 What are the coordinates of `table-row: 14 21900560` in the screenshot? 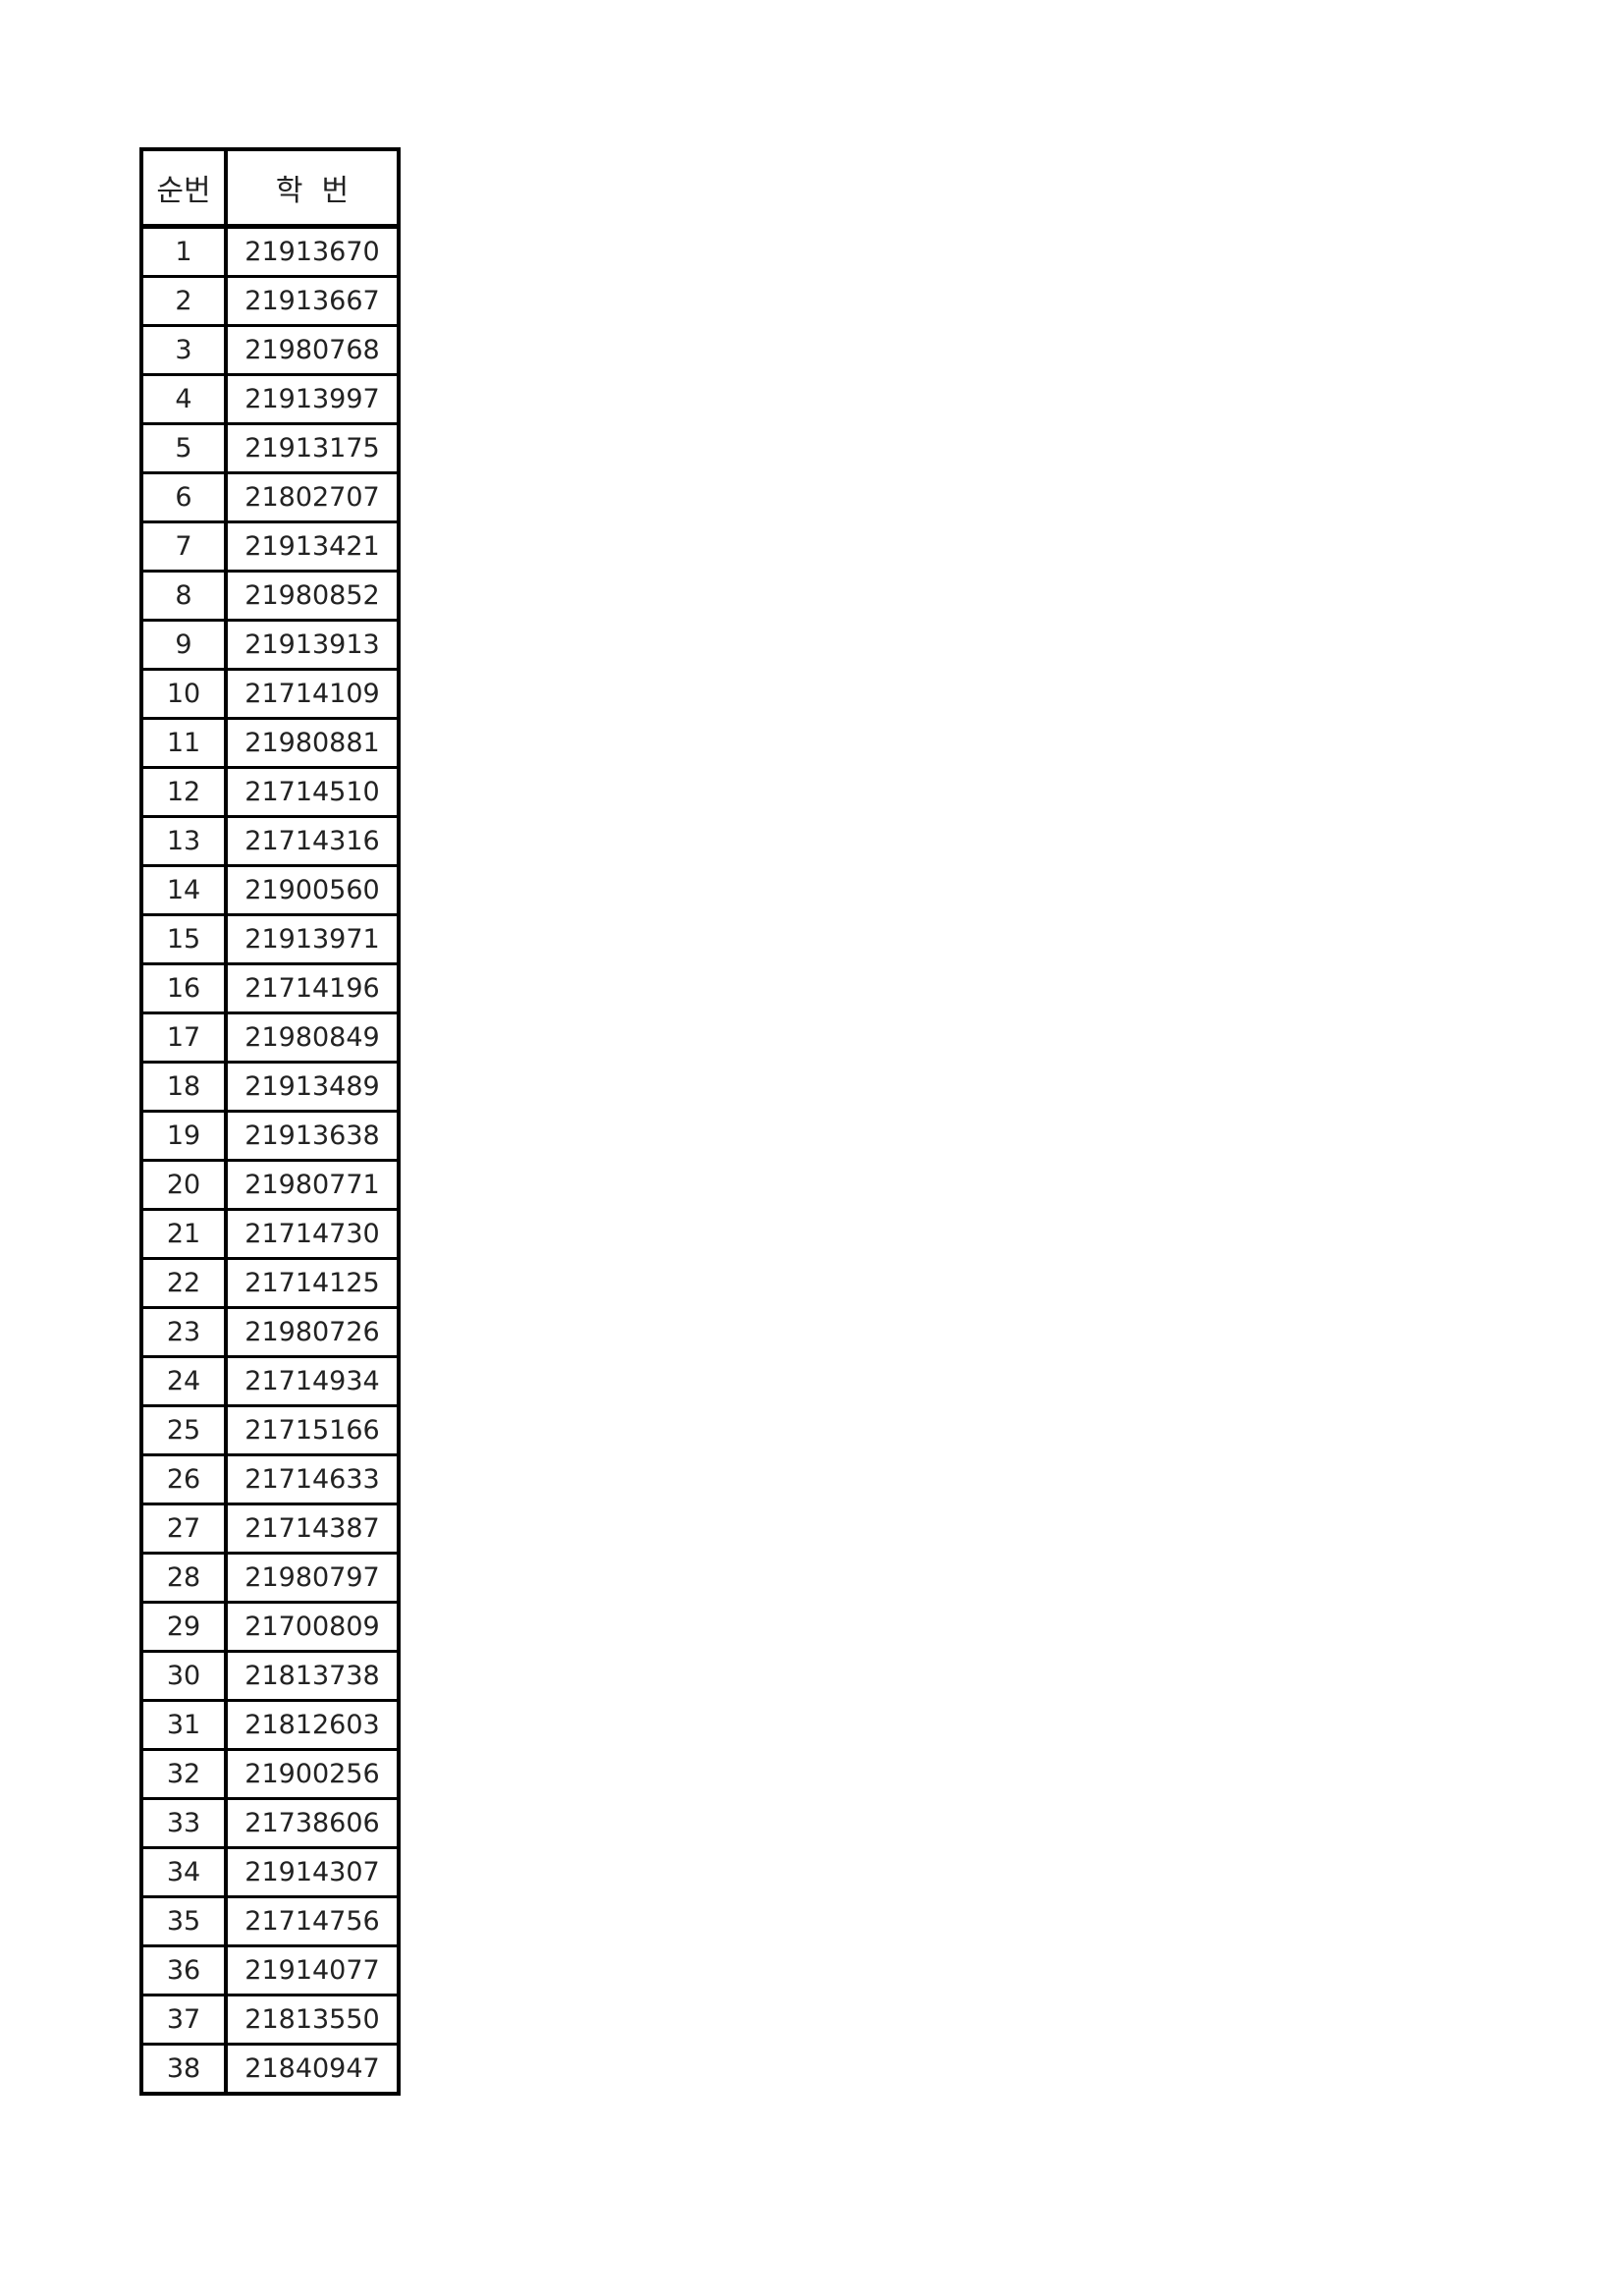 It's located at (270, 890).